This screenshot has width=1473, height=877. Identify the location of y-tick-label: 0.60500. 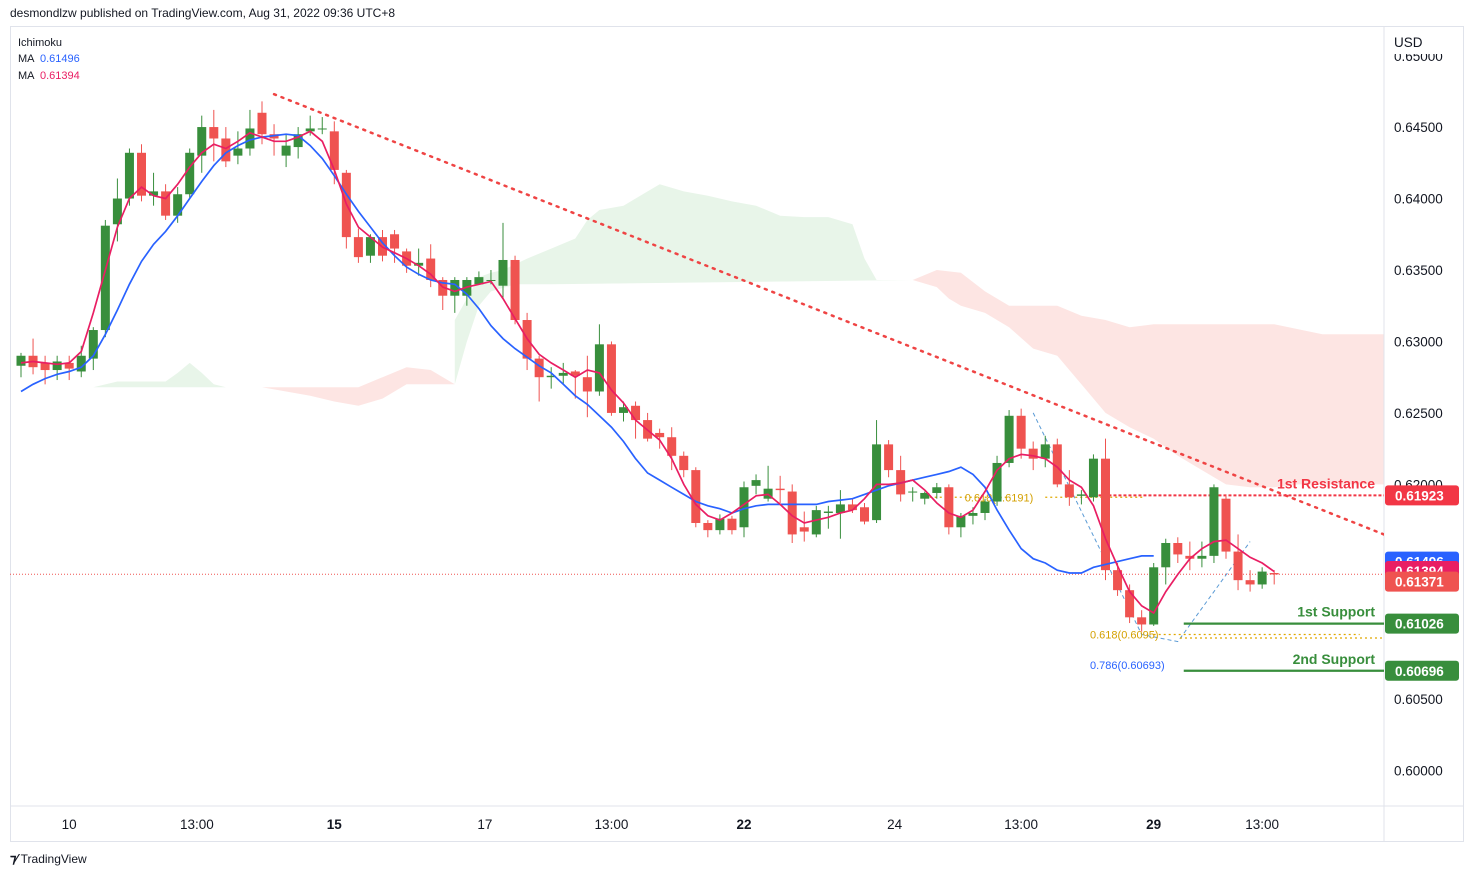
(1418, 699).